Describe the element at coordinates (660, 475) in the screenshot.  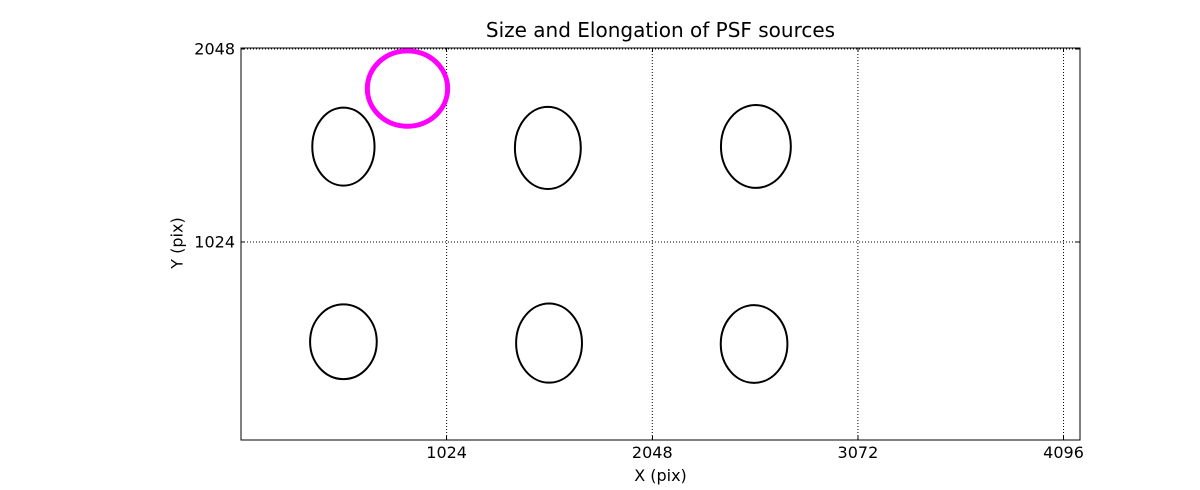
I see `x-axis-label: X (pix)` at that location.